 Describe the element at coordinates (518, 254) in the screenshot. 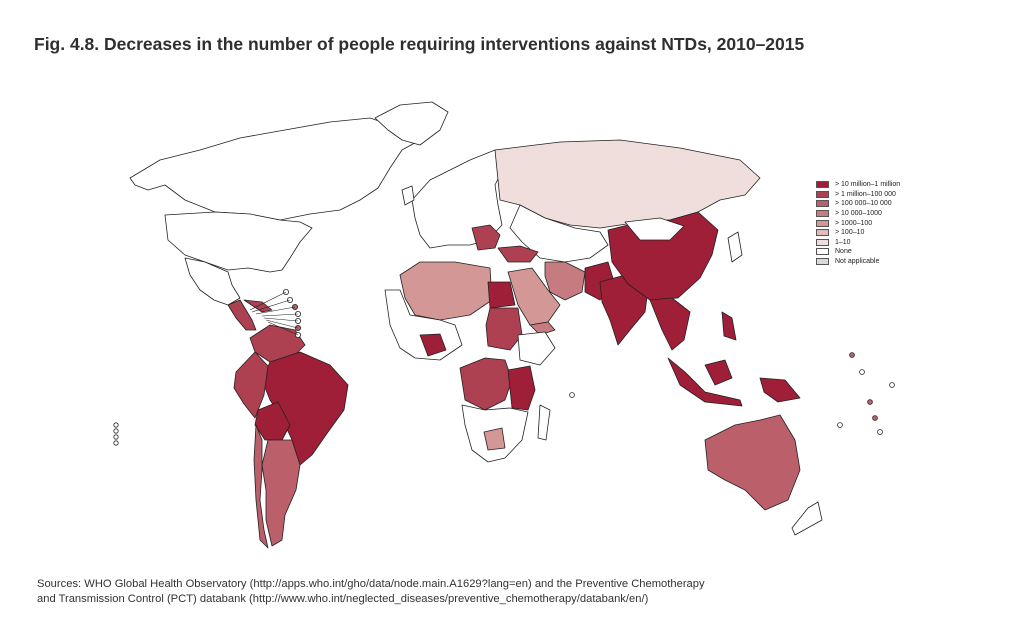

I see `region-turkey` at that location.